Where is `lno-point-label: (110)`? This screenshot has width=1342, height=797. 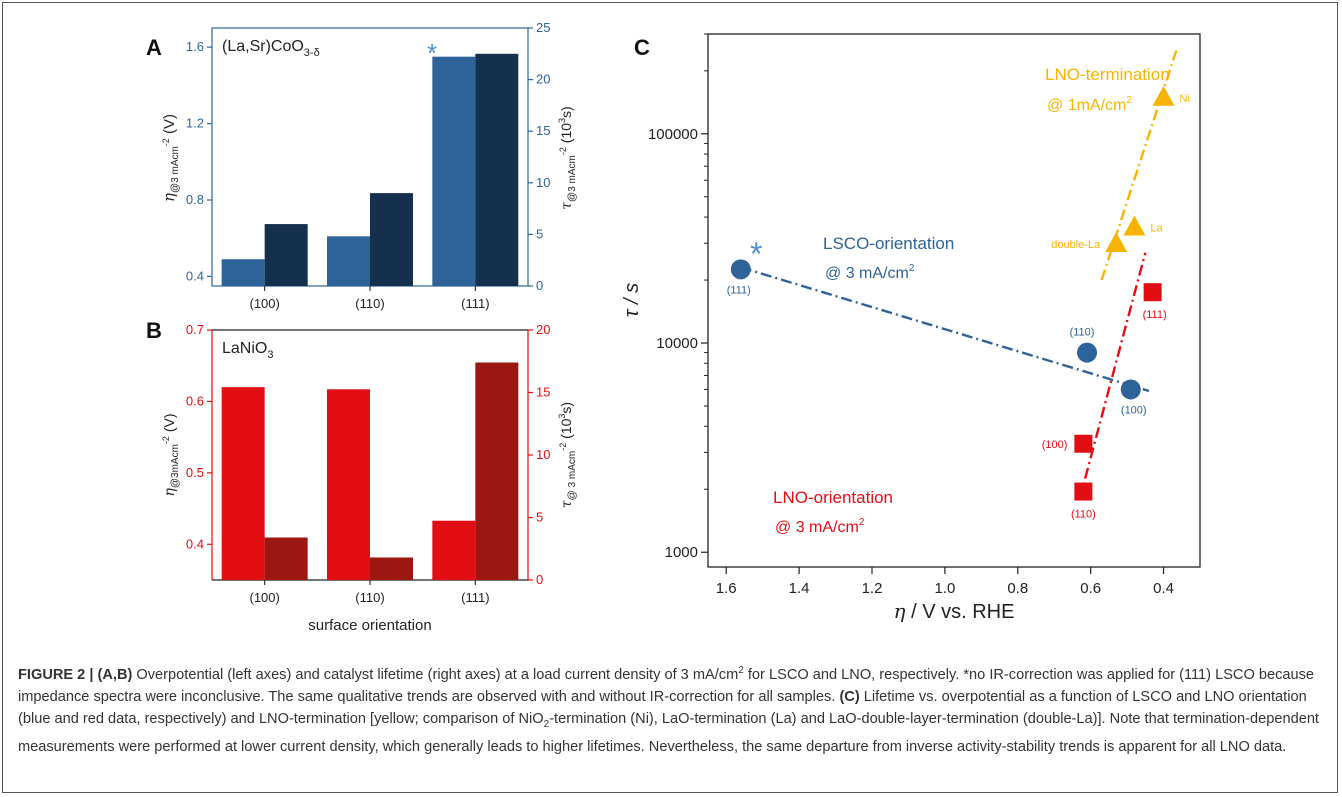
lno-point-label: (110) is located at coordinates (1083, 515).